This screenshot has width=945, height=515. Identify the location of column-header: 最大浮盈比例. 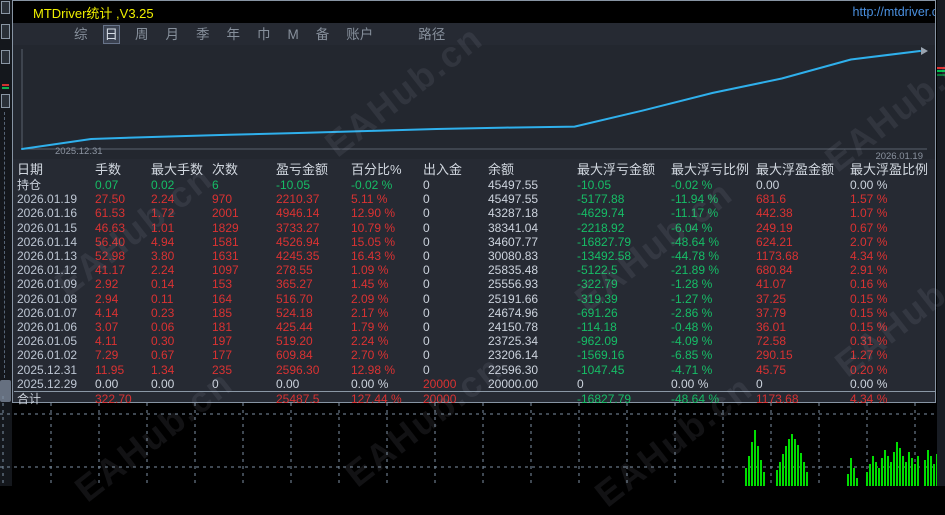
(889, 169).